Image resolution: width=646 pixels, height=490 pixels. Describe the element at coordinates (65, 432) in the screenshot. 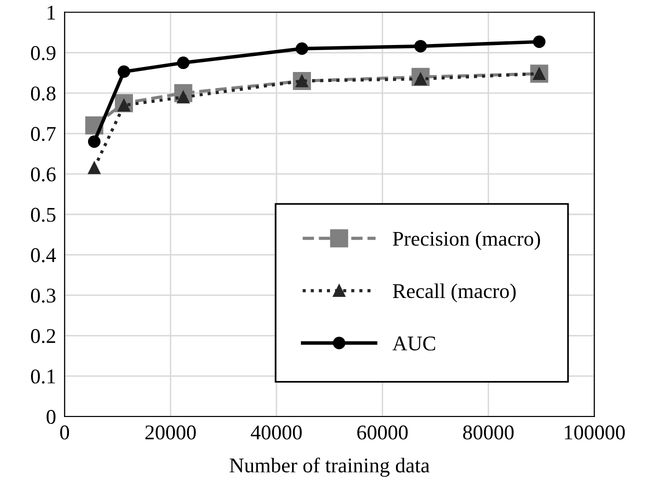

I see `x-tick-label: 0` at that location.